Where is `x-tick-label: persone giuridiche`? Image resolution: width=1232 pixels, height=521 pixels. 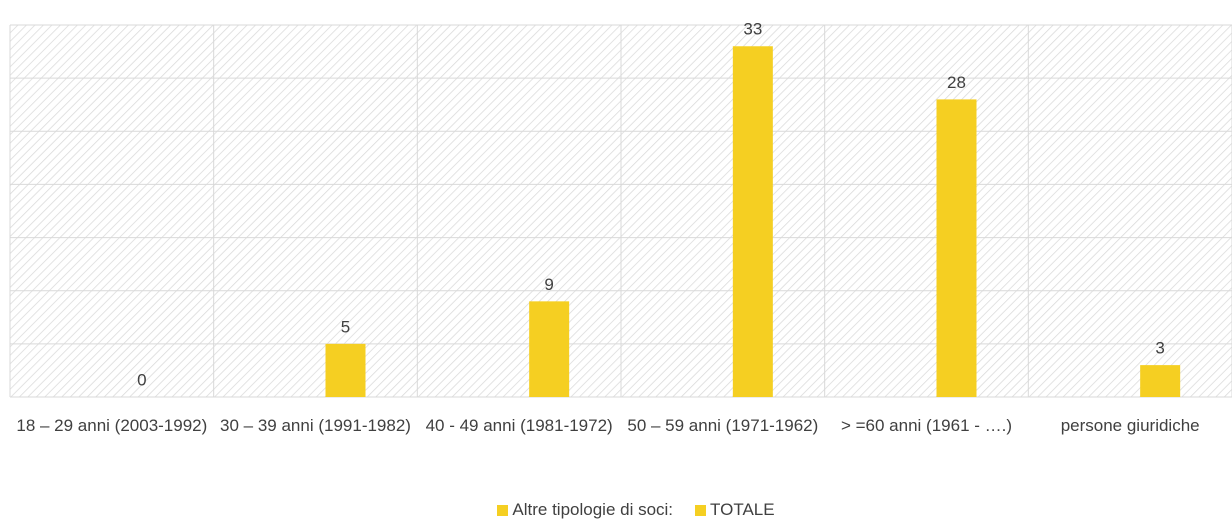 x-tick-label: persone giuridiche is located at coordinates (1130, 425).